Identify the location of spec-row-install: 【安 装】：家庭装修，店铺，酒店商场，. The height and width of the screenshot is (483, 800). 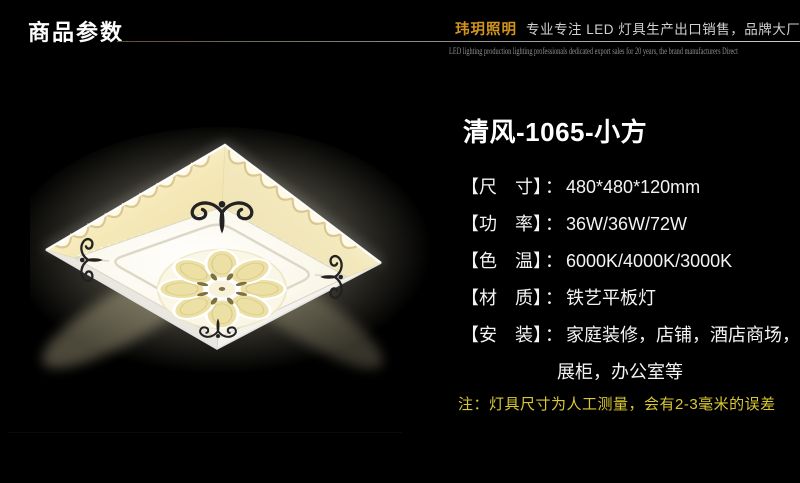
(630, 335).